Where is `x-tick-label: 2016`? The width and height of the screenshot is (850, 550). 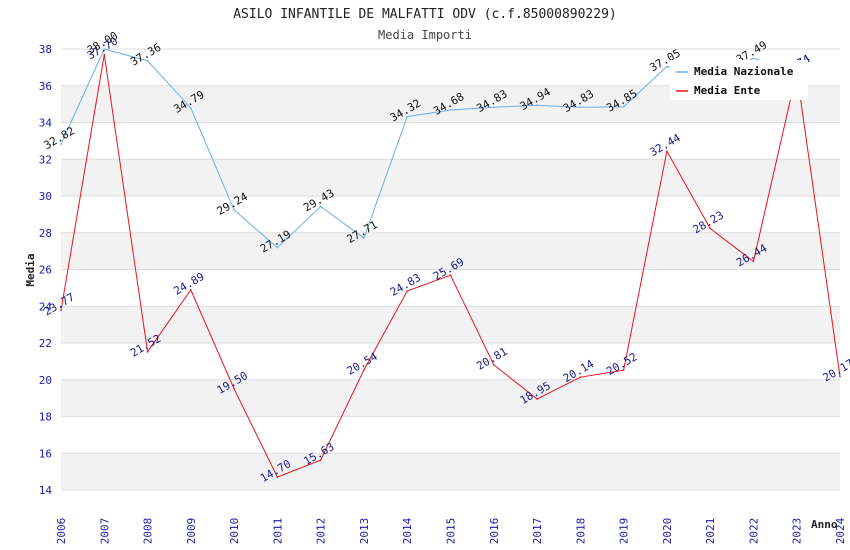 x-tick-label: 2016 is located at coordinates (494, 531).